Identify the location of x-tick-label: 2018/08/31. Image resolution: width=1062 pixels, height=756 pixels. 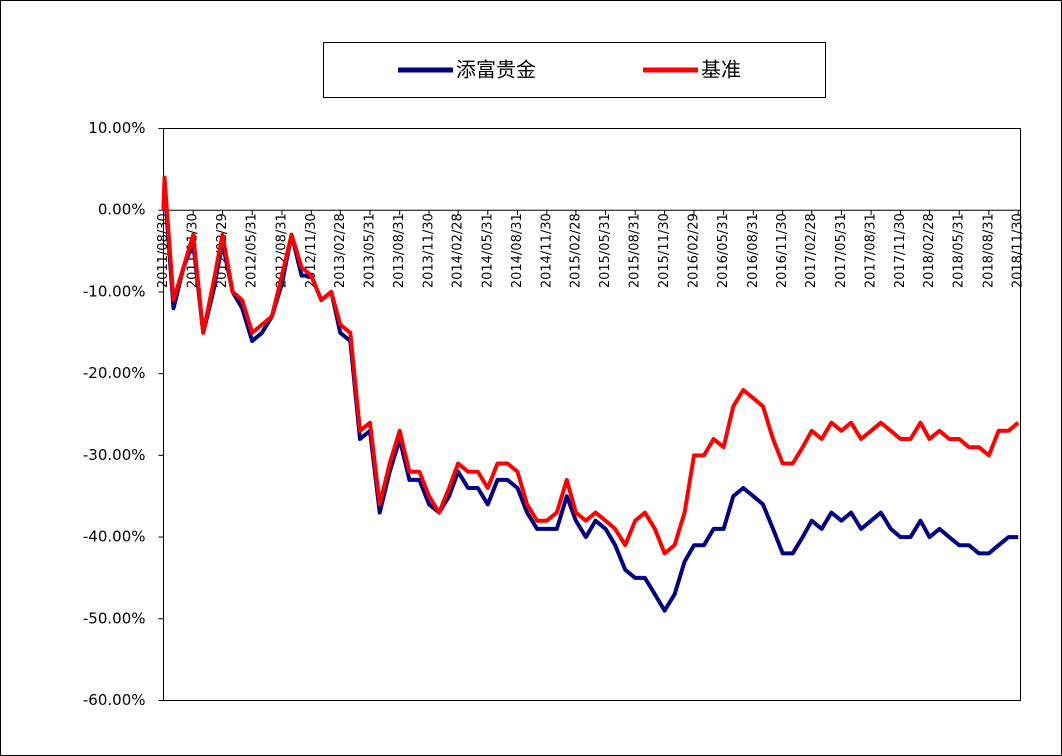
(988, 250).